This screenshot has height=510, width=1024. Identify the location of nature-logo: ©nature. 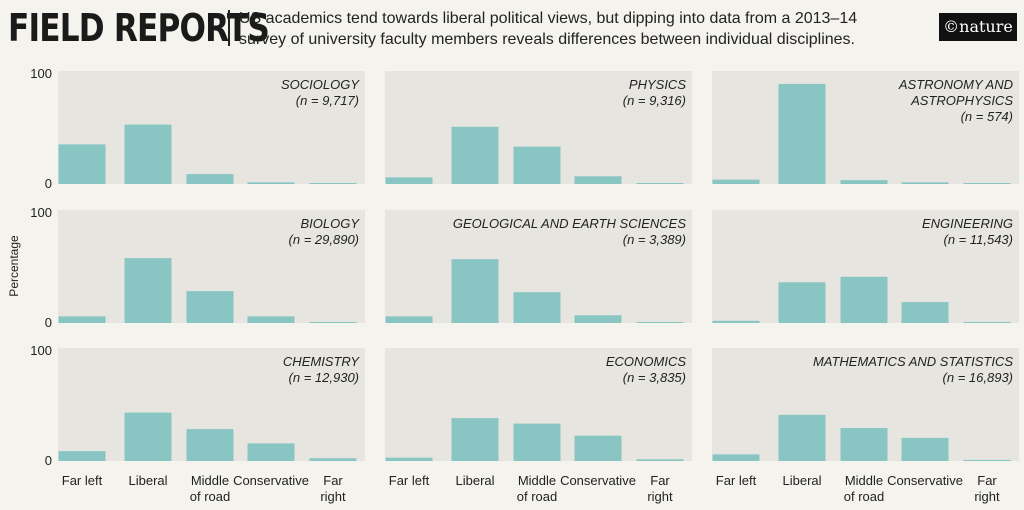
(978, 27).